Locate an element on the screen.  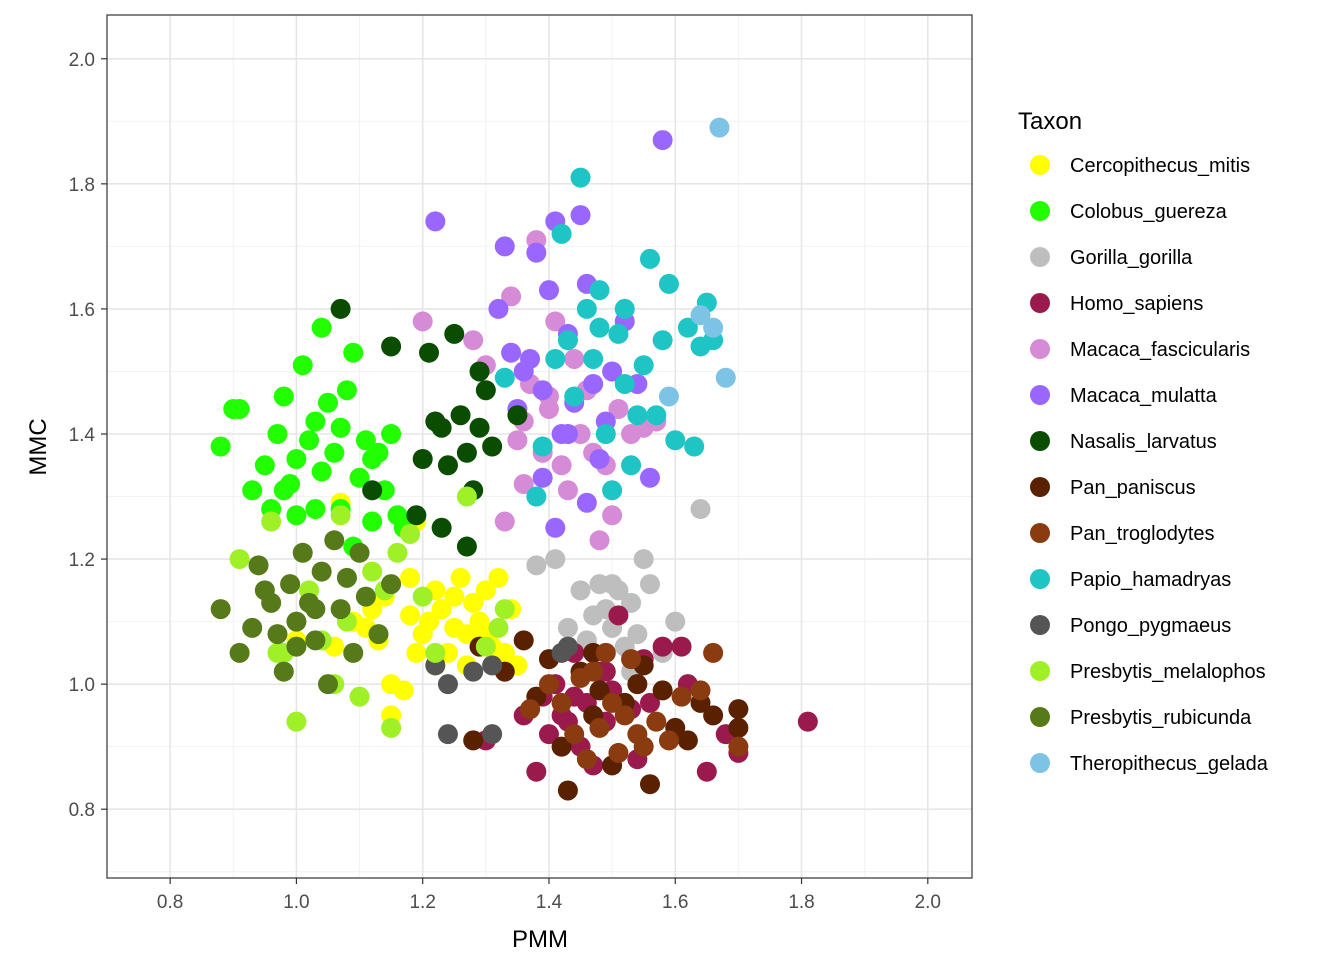
legend-key-gorilla-gorilla is located at coordinates (1040, 257).